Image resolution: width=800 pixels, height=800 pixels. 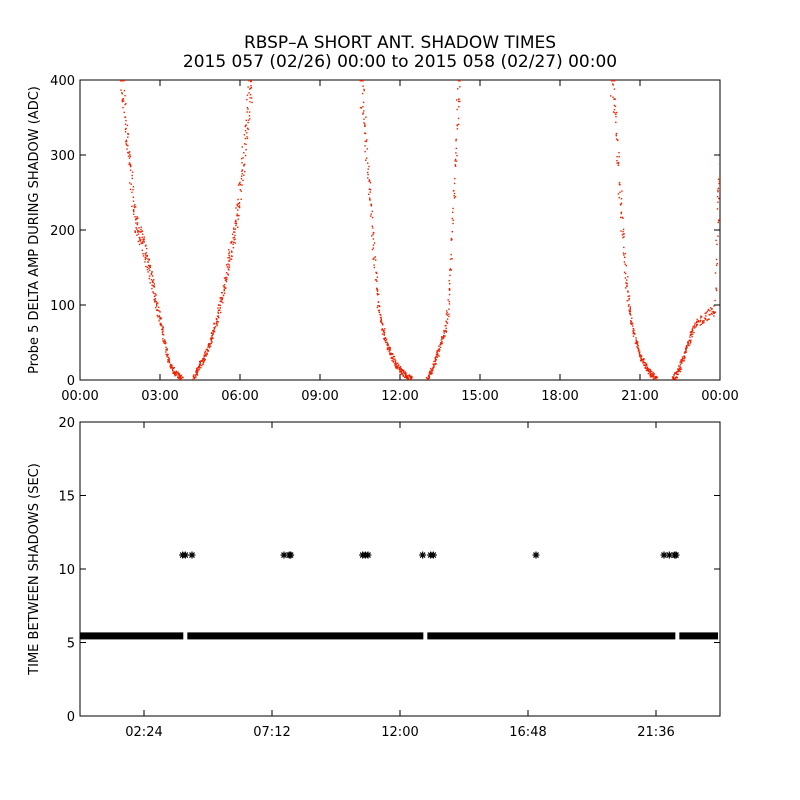 I want to click on outlier-points, so click(x=429, y=555).